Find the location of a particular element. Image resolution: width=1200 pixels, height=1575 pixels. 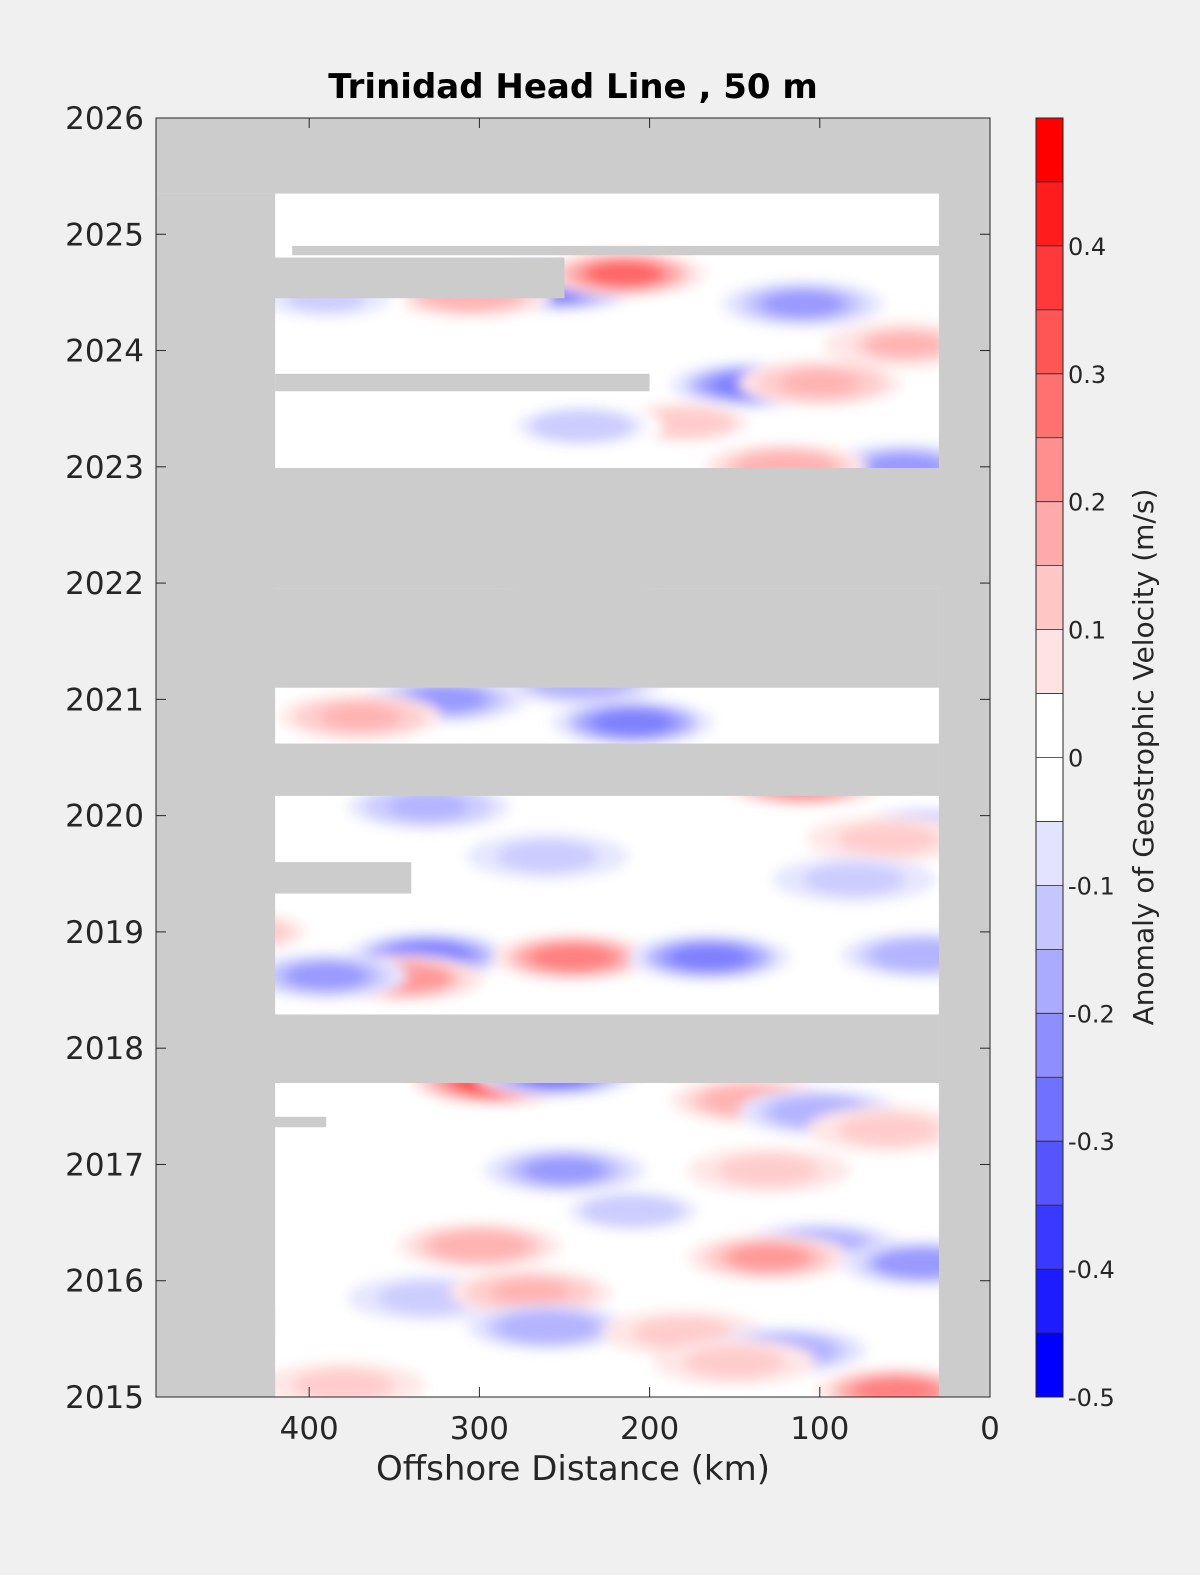

y-tick-label: 2019 is located at coordinates (104, 933).